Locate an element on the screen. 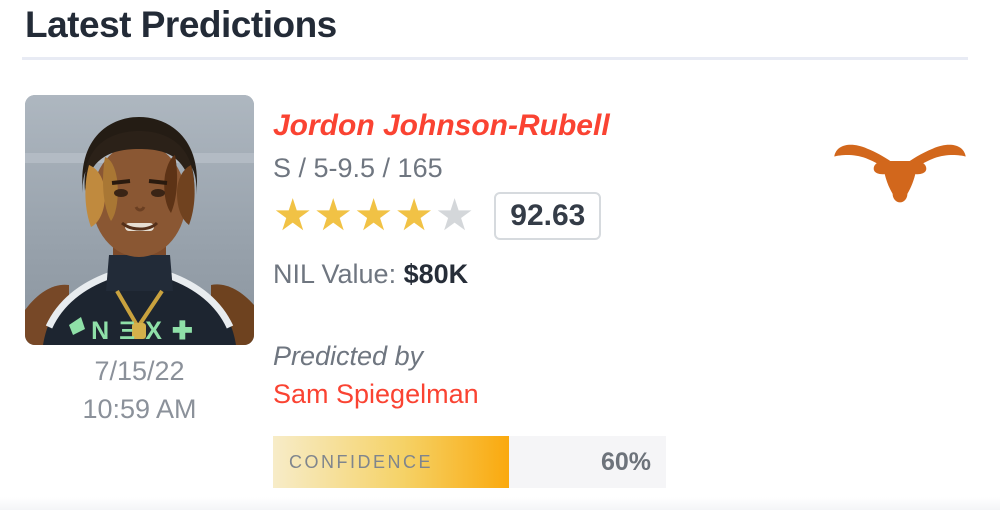 The height and width of the screenshot is (510, 1000). jersey-text: NΞX✚ is located at coordinates (147, 331).